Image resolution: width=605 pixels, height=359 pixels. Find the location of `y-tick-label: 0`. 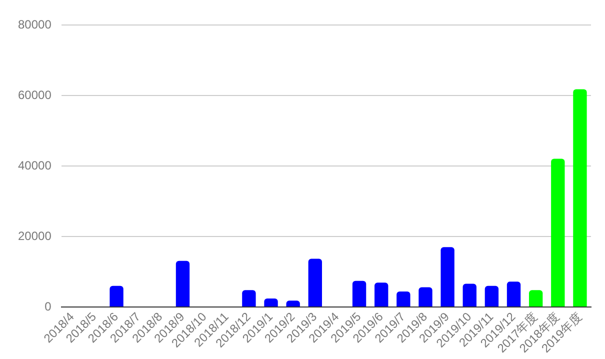

y-tick-label: 0 is located at coordinates (48, 306).